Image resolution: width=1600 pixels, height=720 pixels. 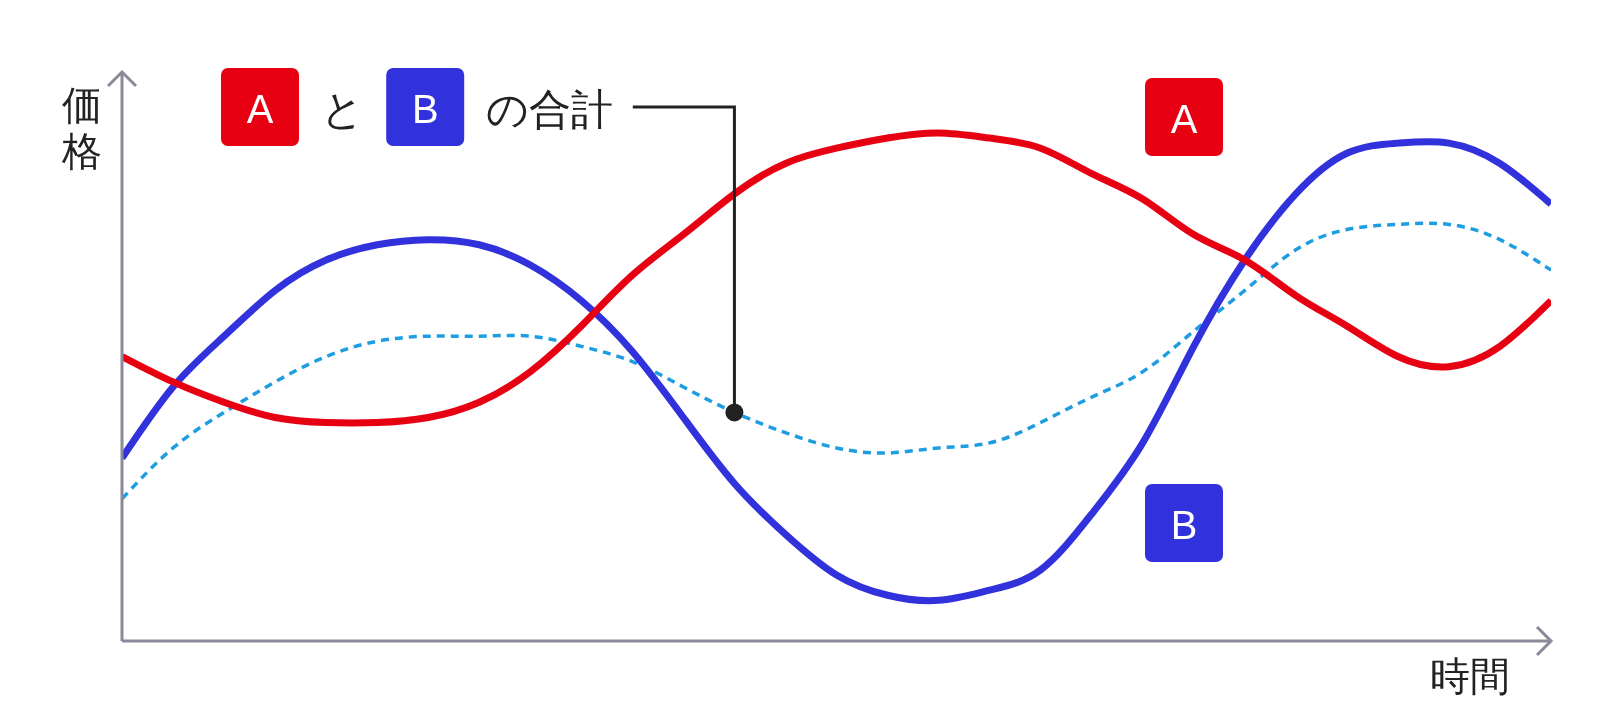 What do you see at coordinates (1184, 119) in the screenshot?
I see `series-label: A` at bounding box center [1184, 119].